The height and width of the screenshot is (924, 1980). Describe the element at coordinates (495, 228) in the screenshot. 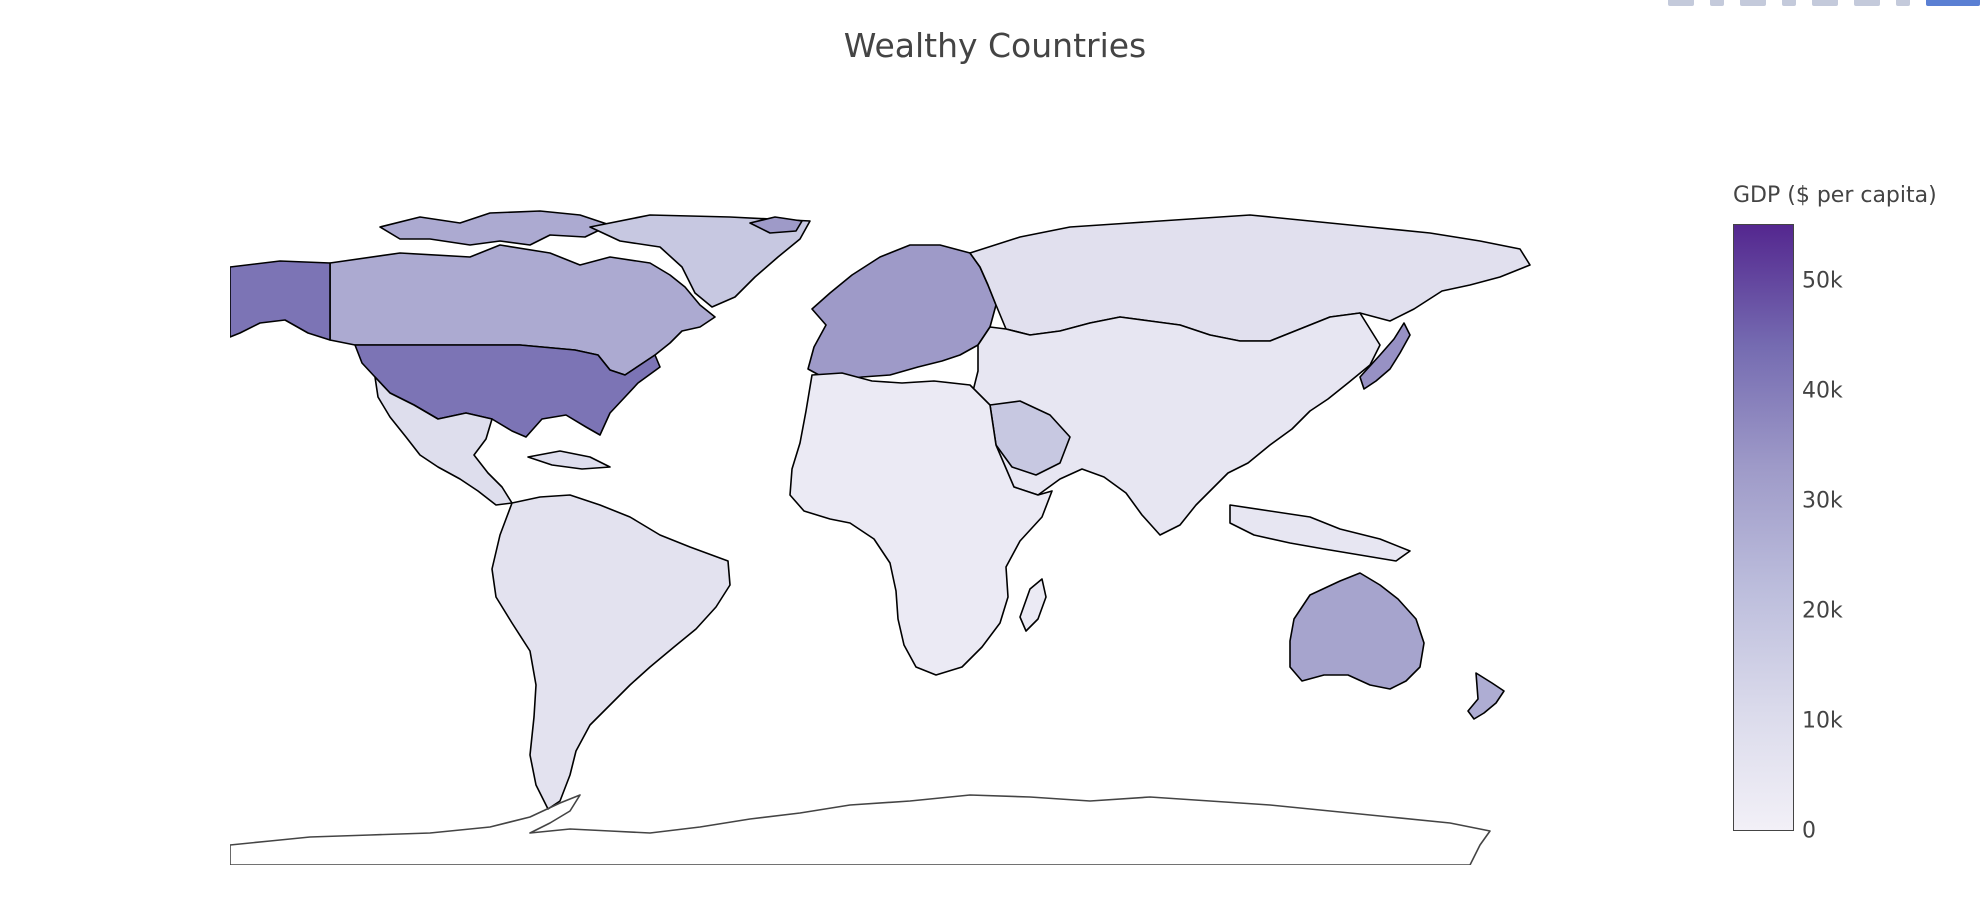

I see `region-arctic-islands` at that location.